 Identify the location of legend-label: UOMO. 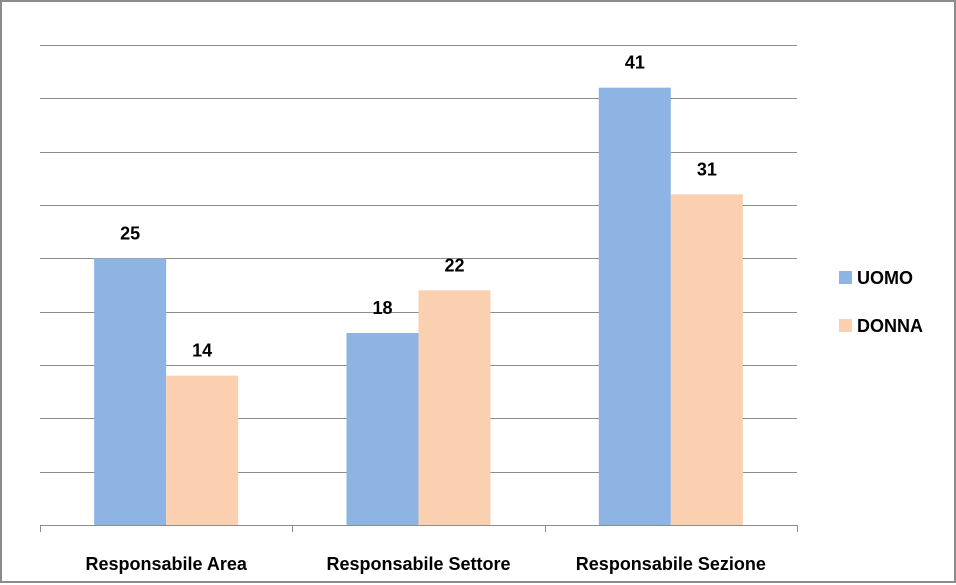
(885, 278).